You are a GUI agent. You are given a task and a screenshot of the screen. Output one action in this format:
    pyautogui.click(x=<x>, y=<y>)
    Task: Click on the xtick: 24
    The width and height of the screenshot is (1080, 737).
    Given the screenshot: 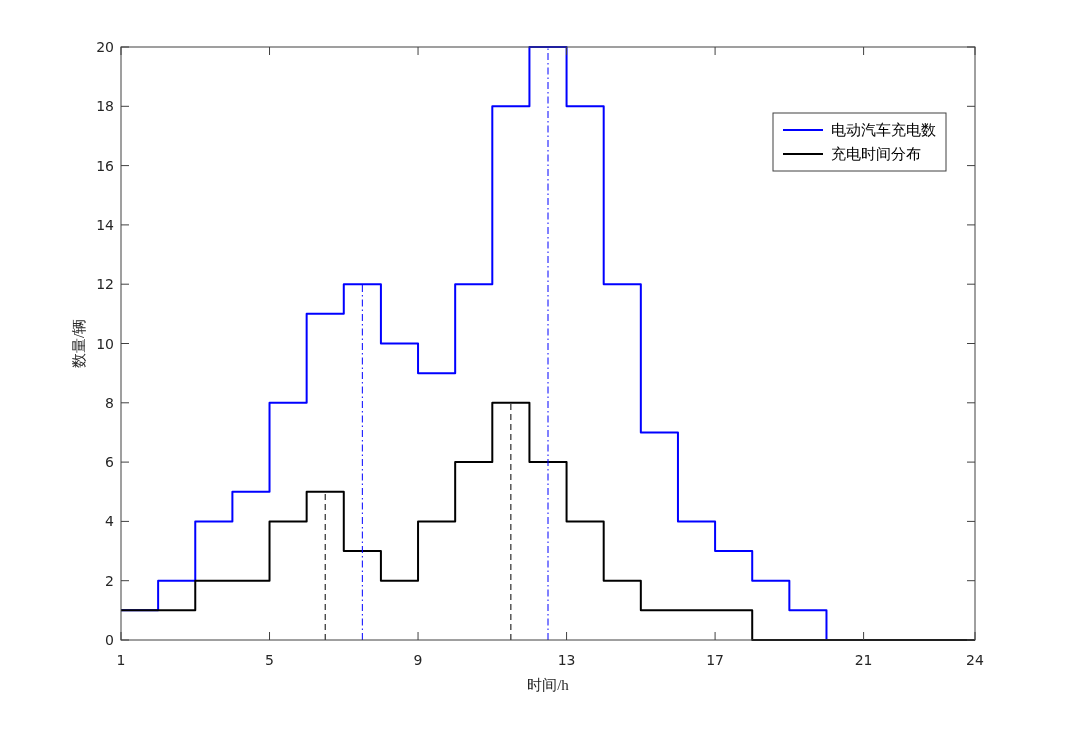 What is the action you would take?
    pyautogui.click(x=975, y=660)
    